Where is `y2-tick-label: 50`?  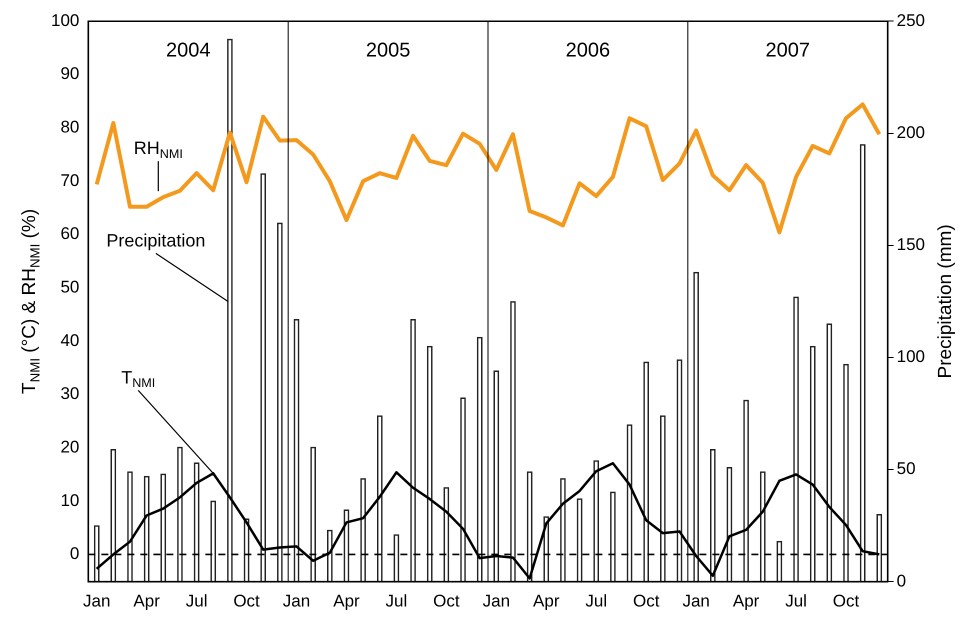
y2-tick-label: 50 is located at coordinates (906, 468).